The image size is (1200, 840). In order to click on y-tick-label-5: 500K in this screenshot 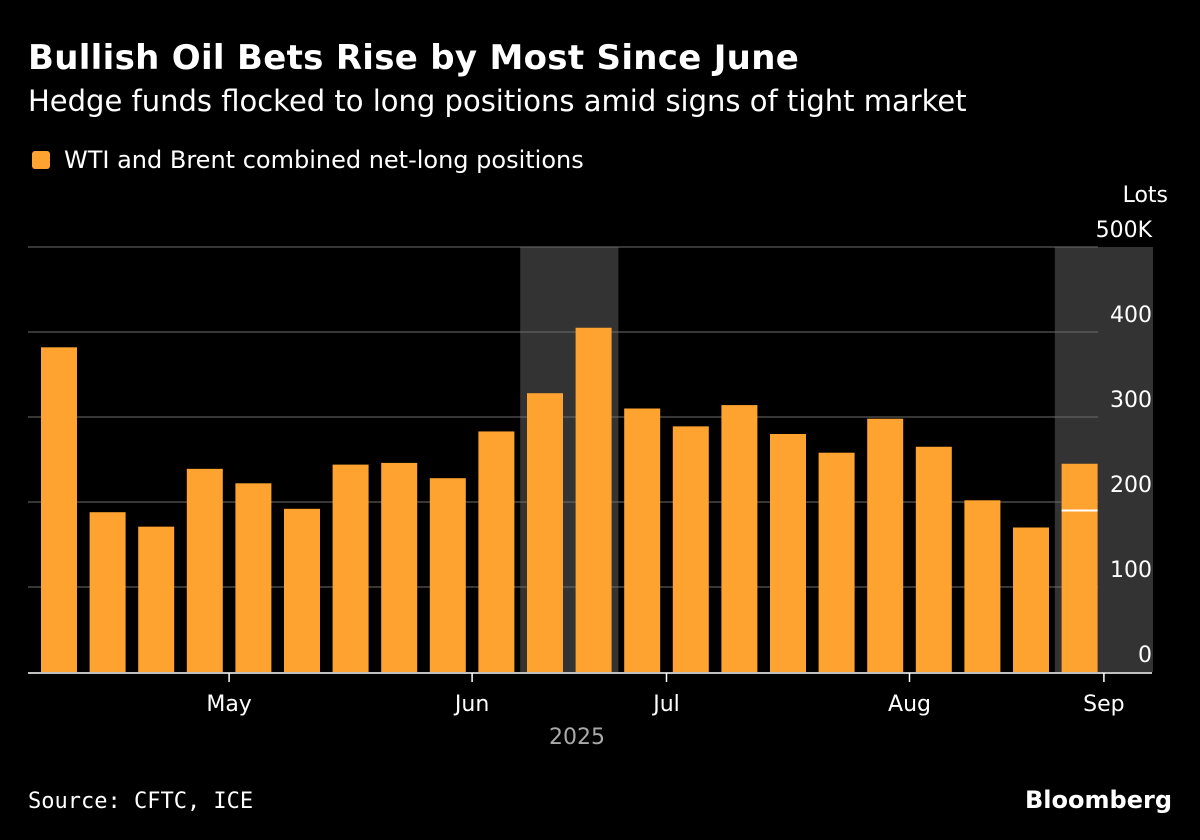, I will do `click(1124, 230)`.